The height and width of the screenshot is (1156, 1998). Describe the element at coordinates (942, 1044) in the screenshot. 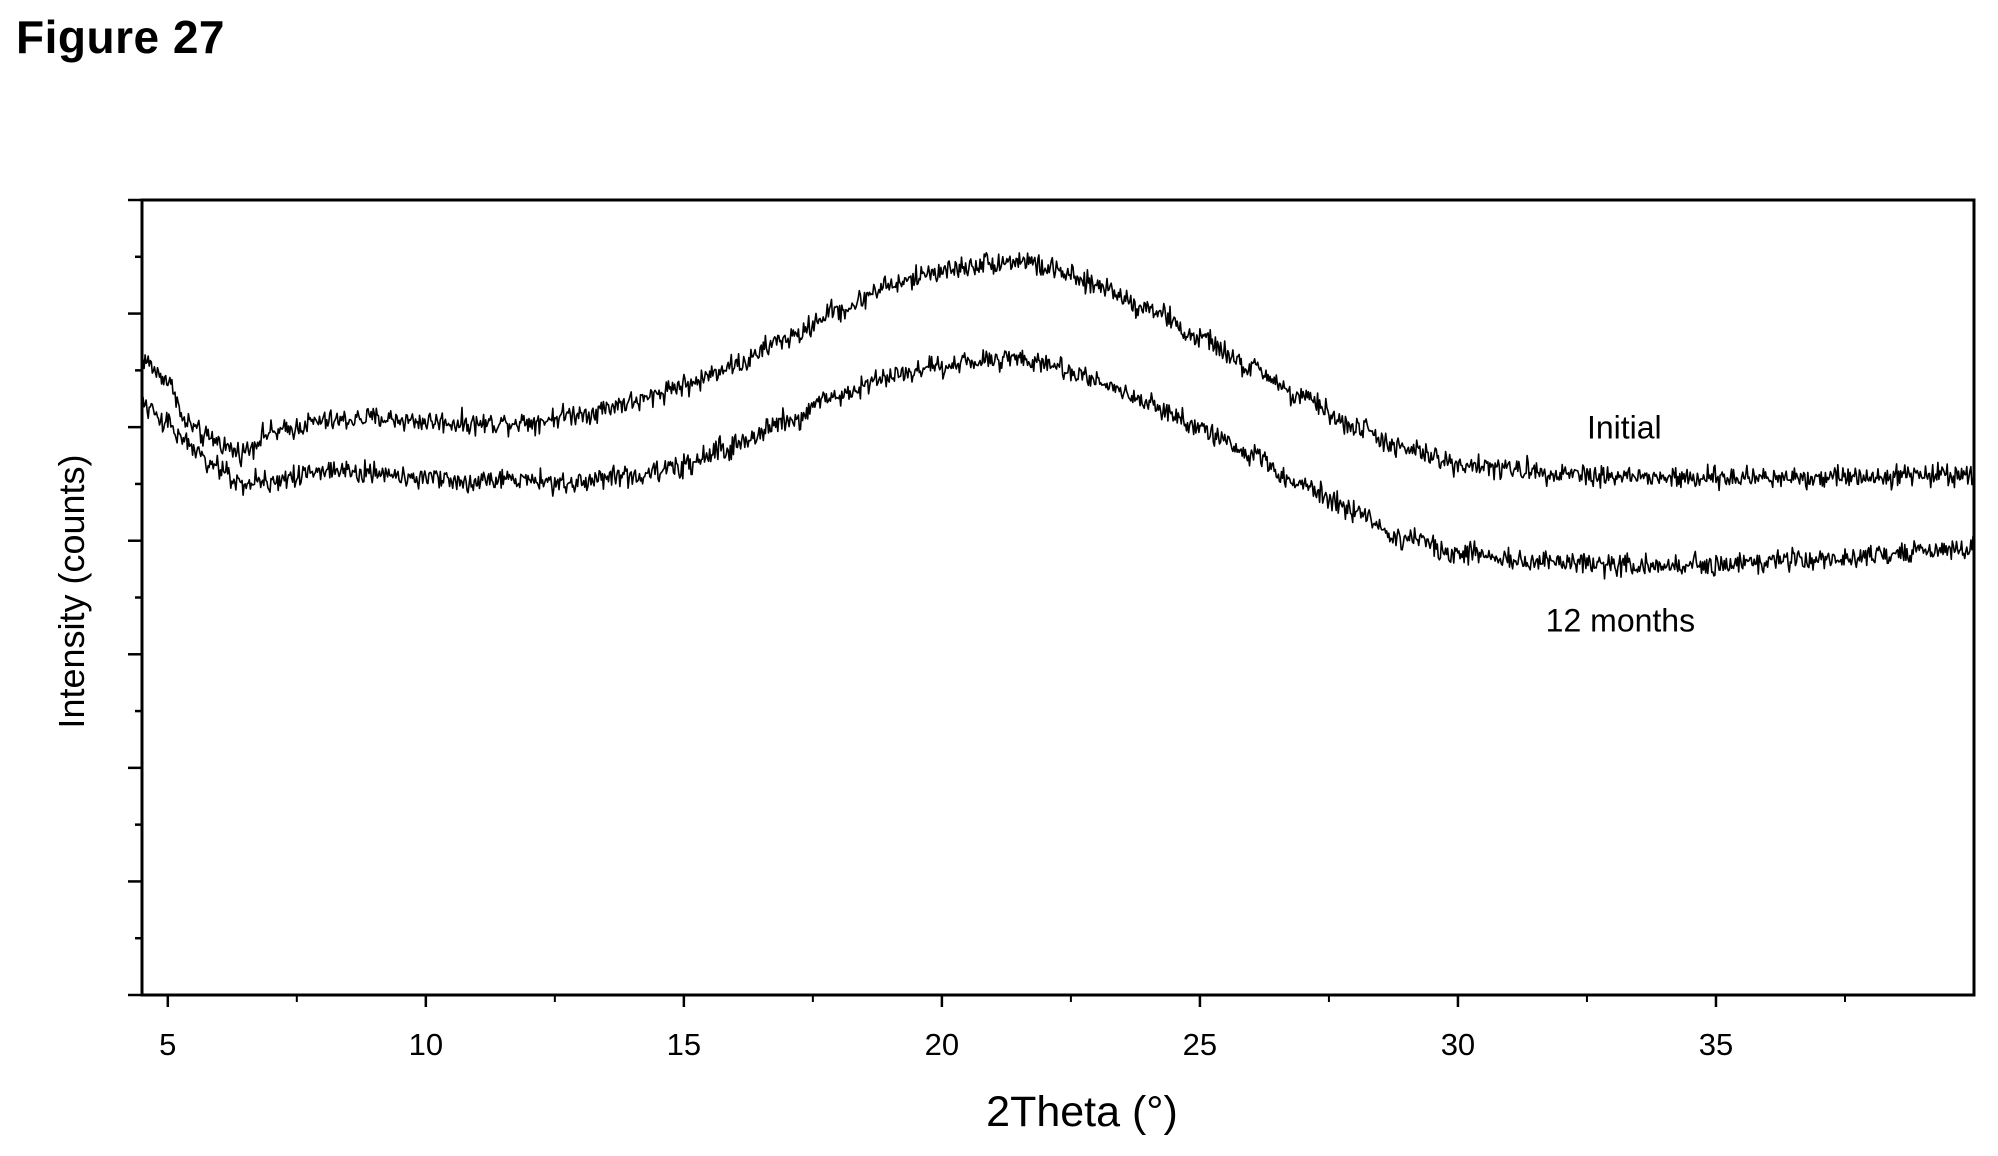

I see `x-tick-label: 20` at that location.